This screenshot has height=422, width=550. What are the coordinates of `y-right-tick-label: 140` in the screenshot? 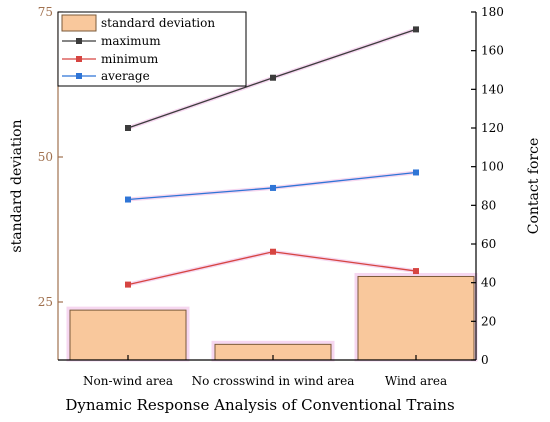 It's located at (492, 89).